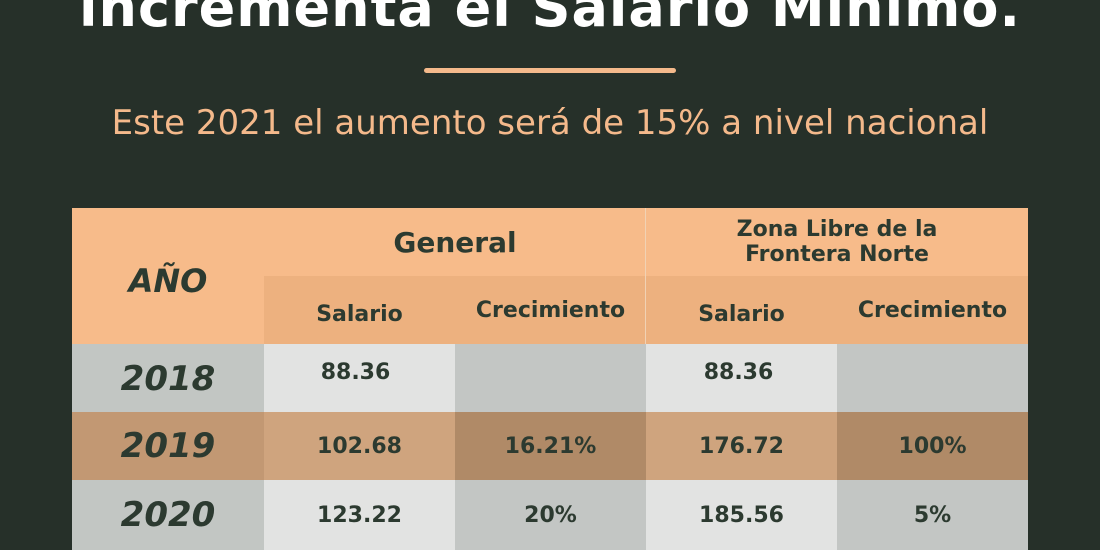 This screenshot has height=550, width=1100. Describe the element at coordinates (550, 378) in the screenshot. I see `table-cell-gen-crec` at that location.